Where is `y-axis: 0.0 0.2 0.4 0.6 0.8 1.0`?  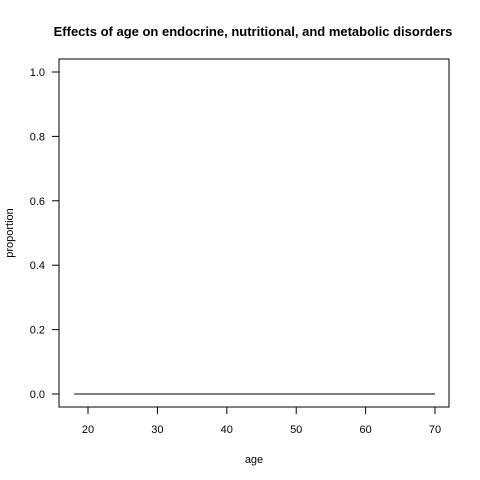
y-axis: 0.0 0.2 0.4 0.6 0.8 1.0 is located at coordinates (44, 234).